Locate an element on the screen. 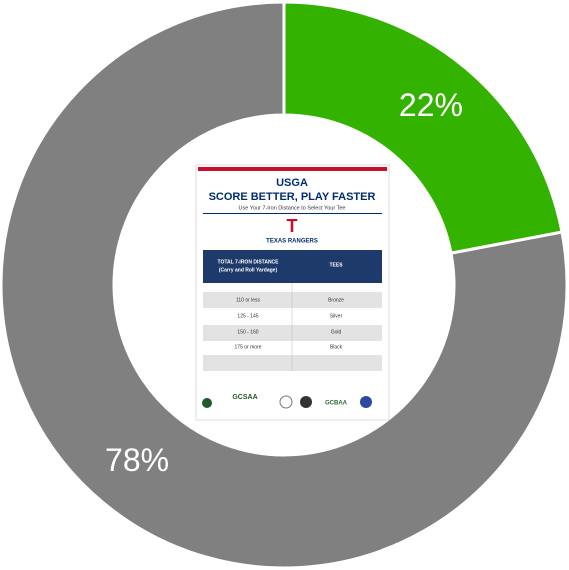 The width and height of the screenshot is (569, 570). data-label: 22% is located at coordinates (431, 105).